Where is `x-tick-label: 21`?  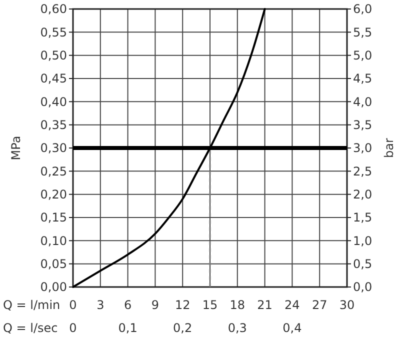
x-tick-label: 21 is located at coordinates (264, 305).